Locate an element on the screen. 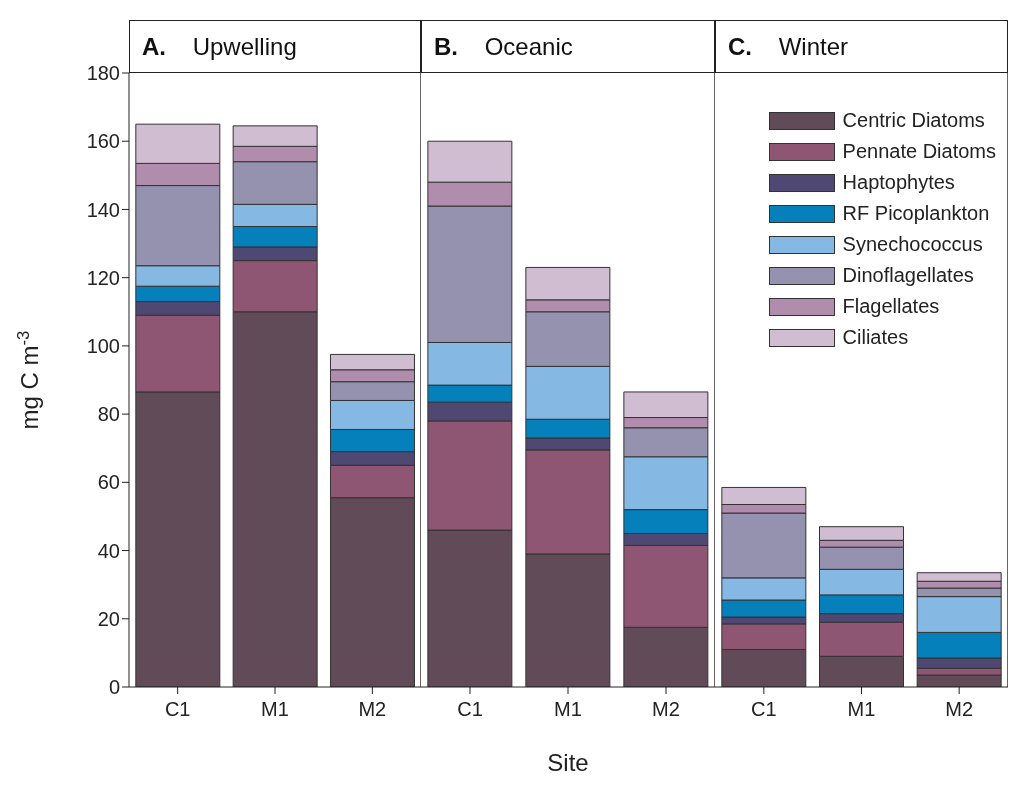 This screenshot has height=785, width=1010. y-tick-label: 100 is located at coordinates (103, 345).